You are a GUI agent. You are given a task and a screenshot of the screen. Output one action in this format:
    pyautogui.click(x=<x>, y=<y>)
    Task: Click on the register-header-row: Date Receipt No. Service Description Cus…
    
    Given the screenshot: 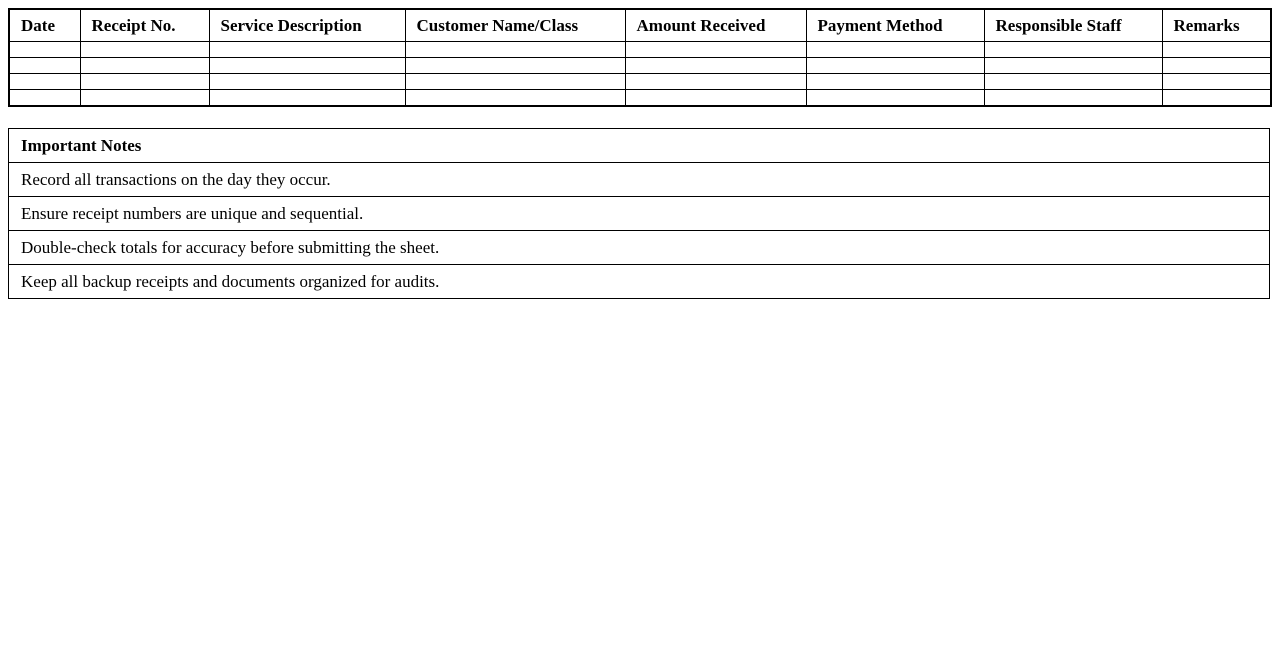 What is the action you would take?
    pyautogui.click(x=640, y=25)
    